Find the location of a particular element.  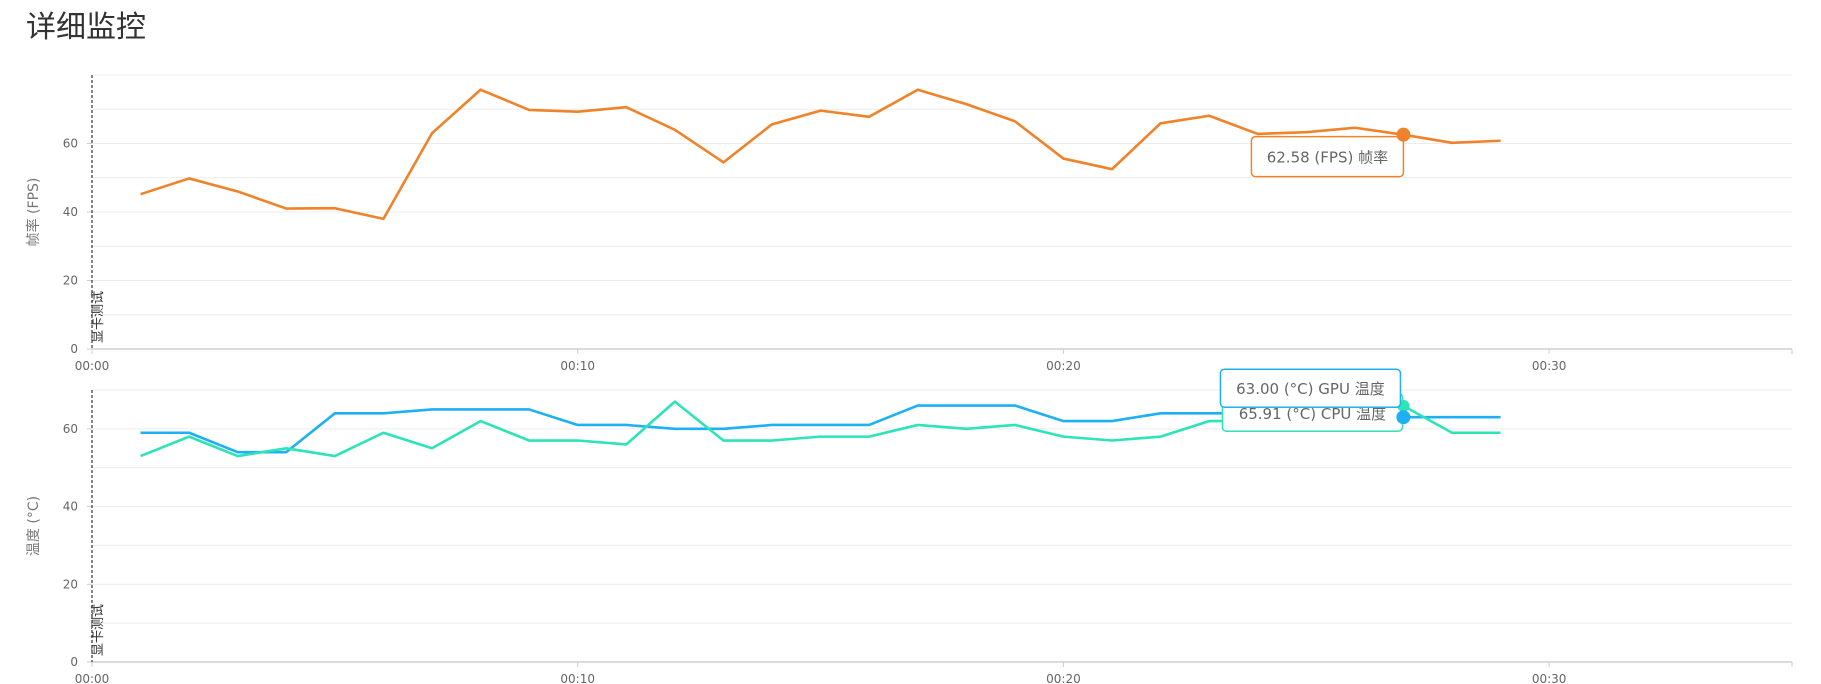

tooltip-box-gpu is located at coordinates (1310, 388).